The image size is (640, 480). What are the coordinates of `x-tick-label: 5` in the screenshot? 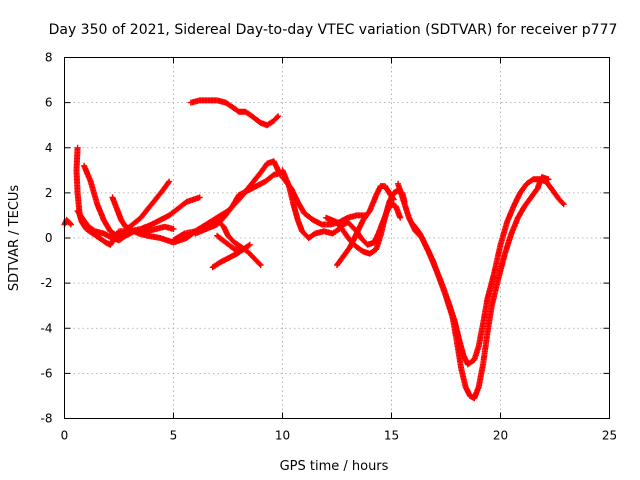 It's located at (174, 436).